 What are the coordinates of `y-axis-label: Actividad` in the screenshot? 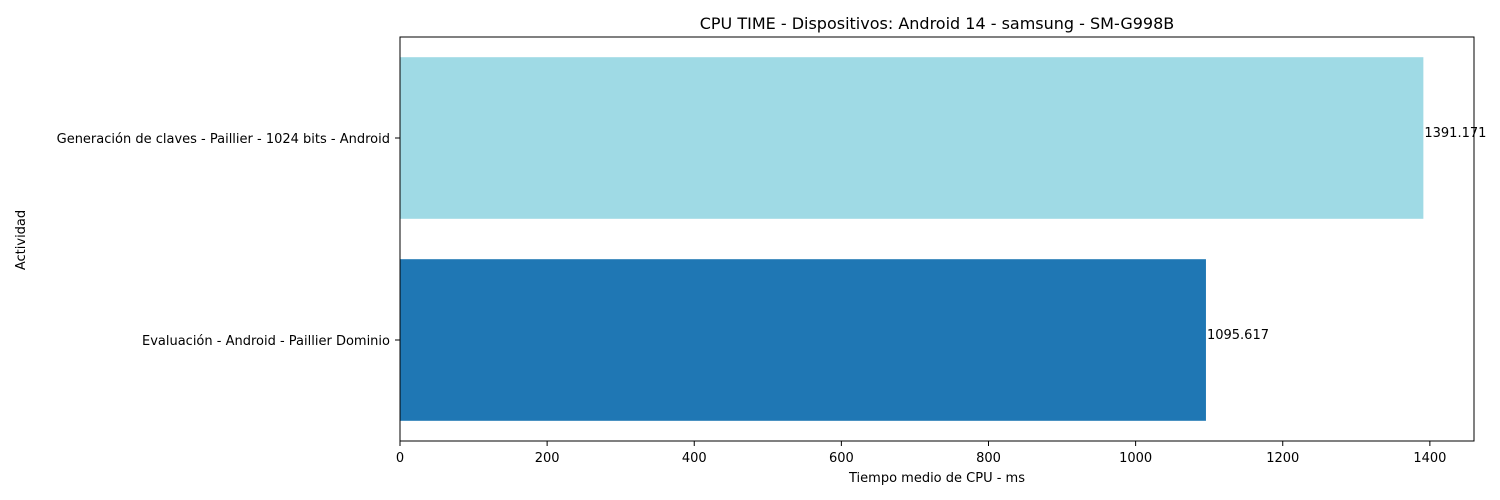 It's located at (21, 240).